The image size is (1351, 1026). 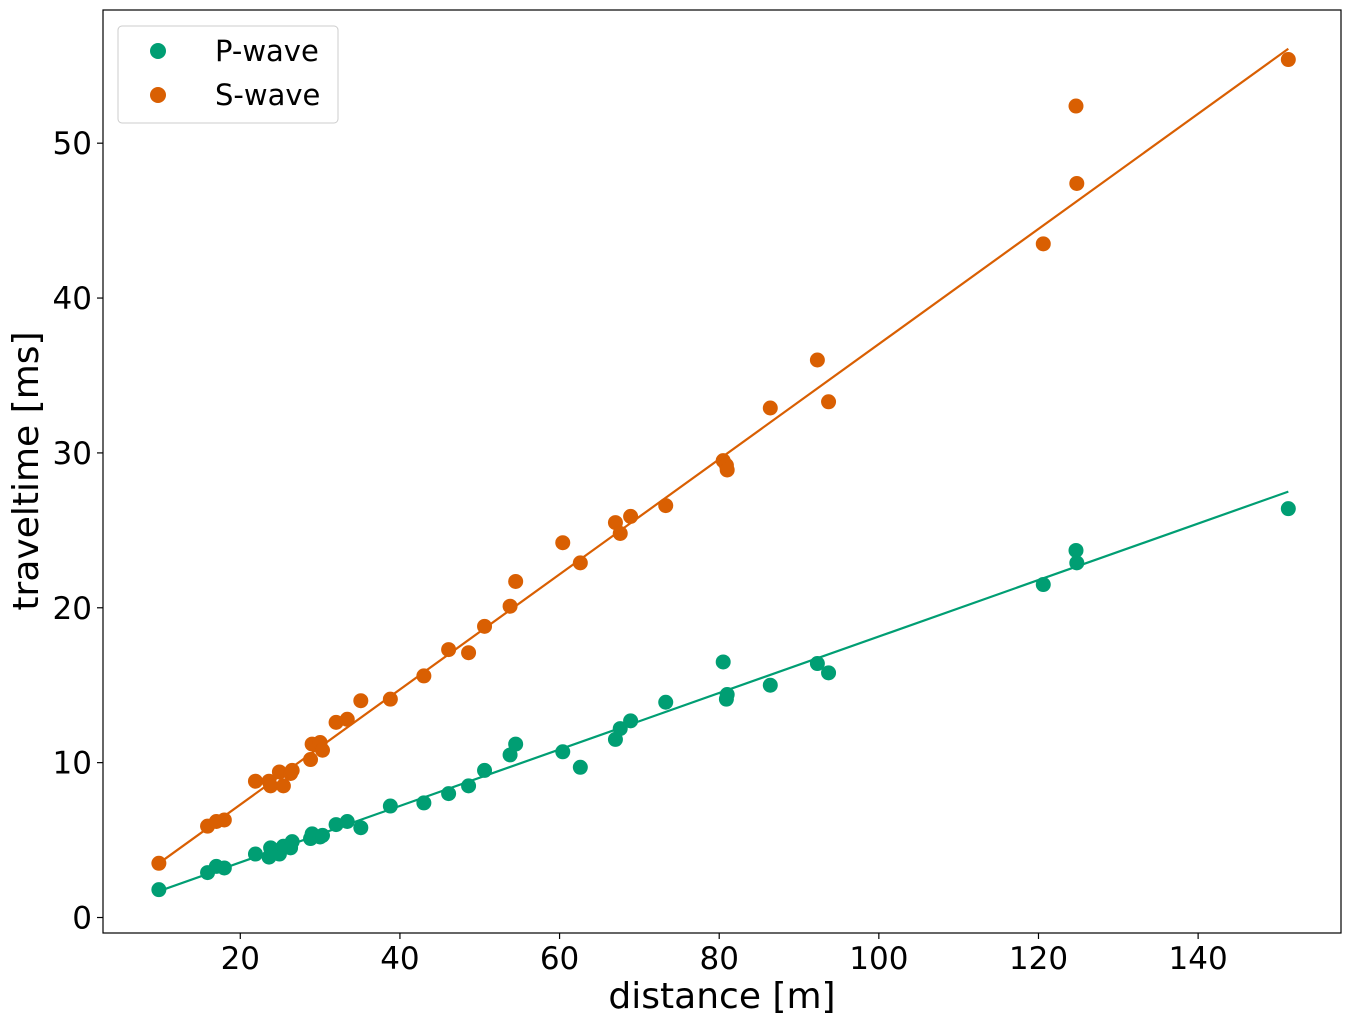 I want to click on y-tick-label: 50, so click(x=72, y=144).